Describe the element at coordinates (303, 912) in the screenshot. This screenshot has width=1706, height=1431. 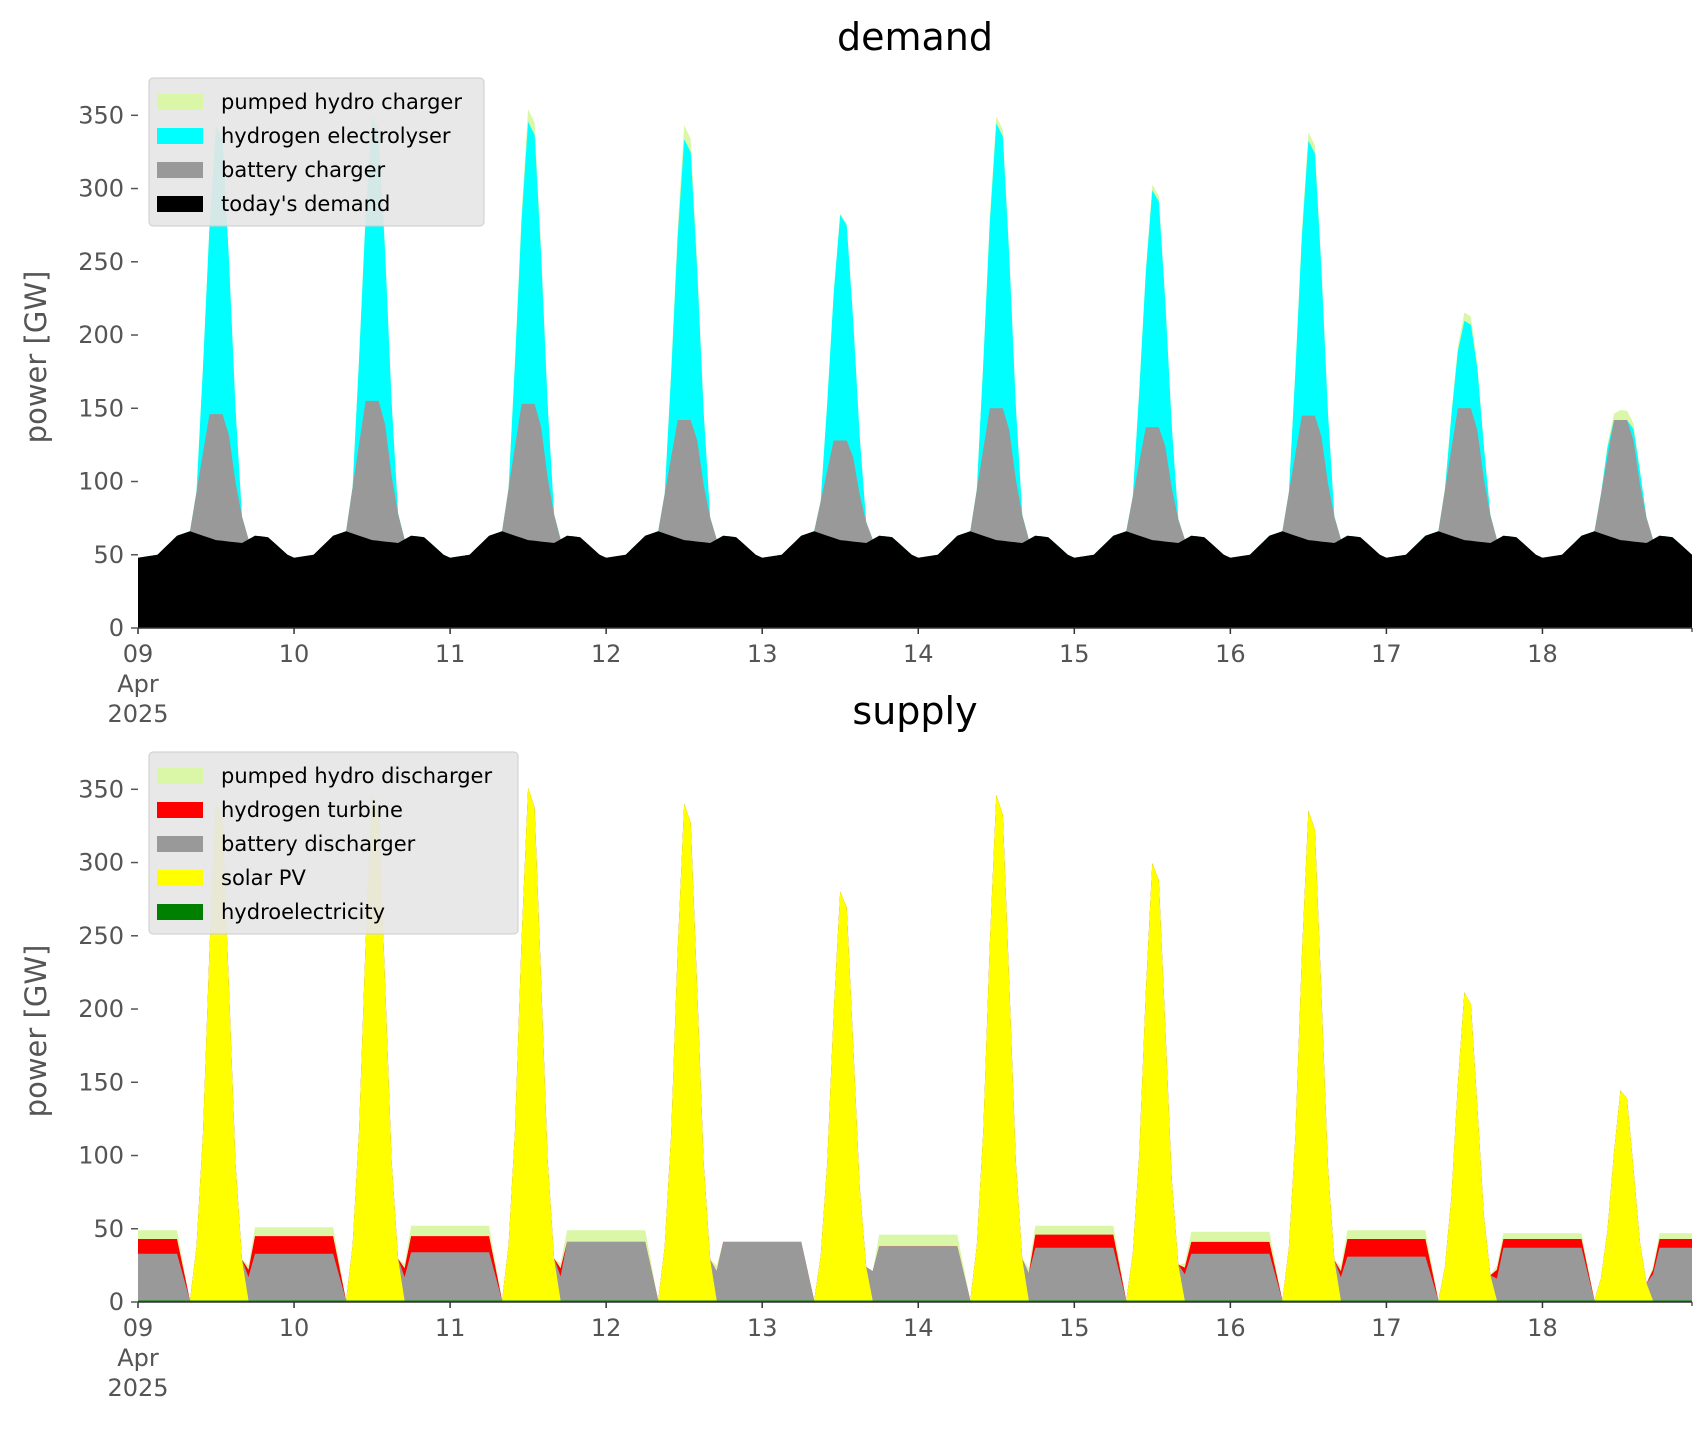
I see `legend-label-hydroelectricity: hydroelectricity` at that location.